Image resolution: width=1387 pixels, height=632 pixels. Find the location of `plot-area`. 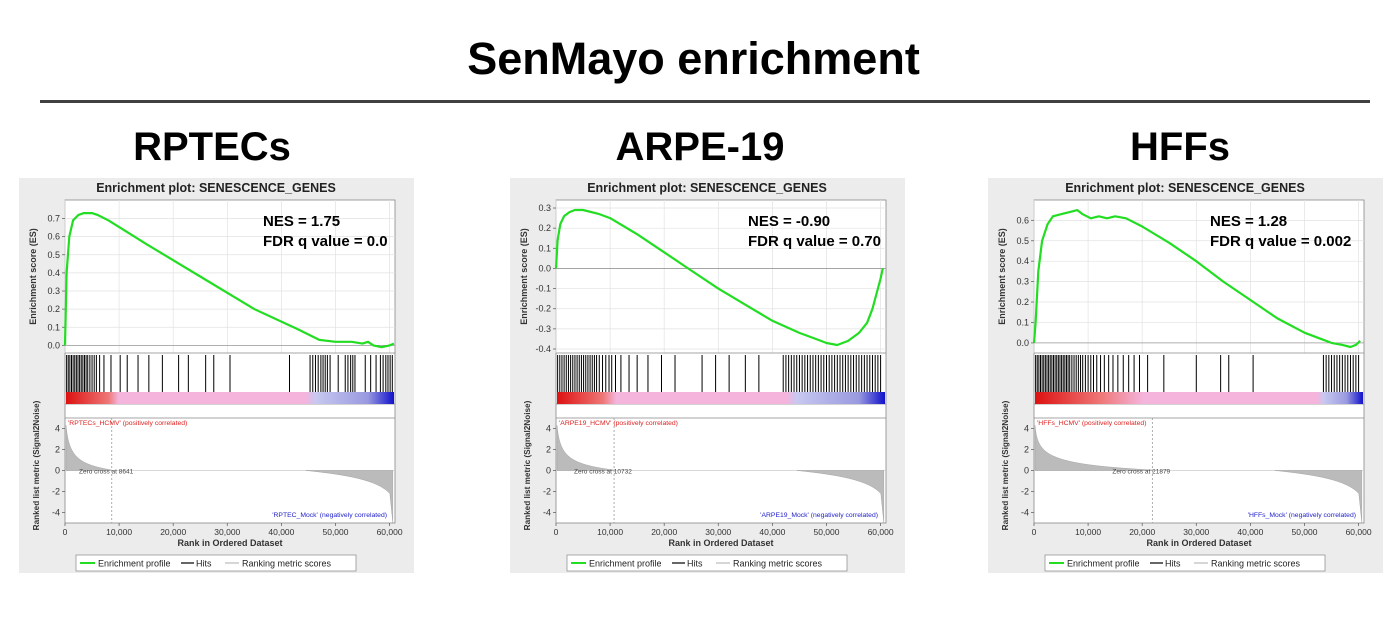

plot-area is located at coordinates (721, 361).